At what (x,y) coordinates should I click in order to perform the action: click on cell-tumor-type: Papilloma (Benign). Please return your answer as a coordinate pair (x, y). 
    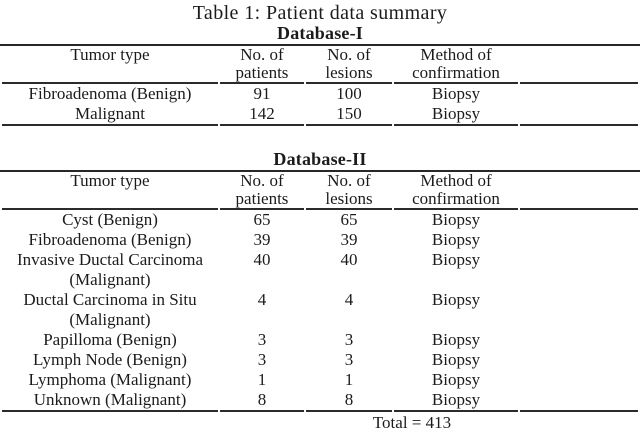
    Looking at the image, I should click on (110, 339).